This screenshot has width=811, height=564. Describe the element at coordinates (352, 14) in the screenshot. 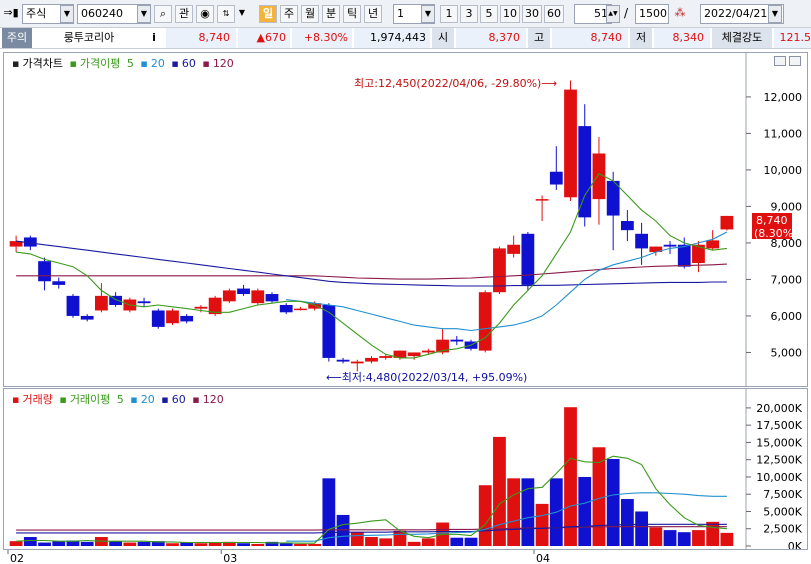

I see `period-tick-button: 틱` at that location.